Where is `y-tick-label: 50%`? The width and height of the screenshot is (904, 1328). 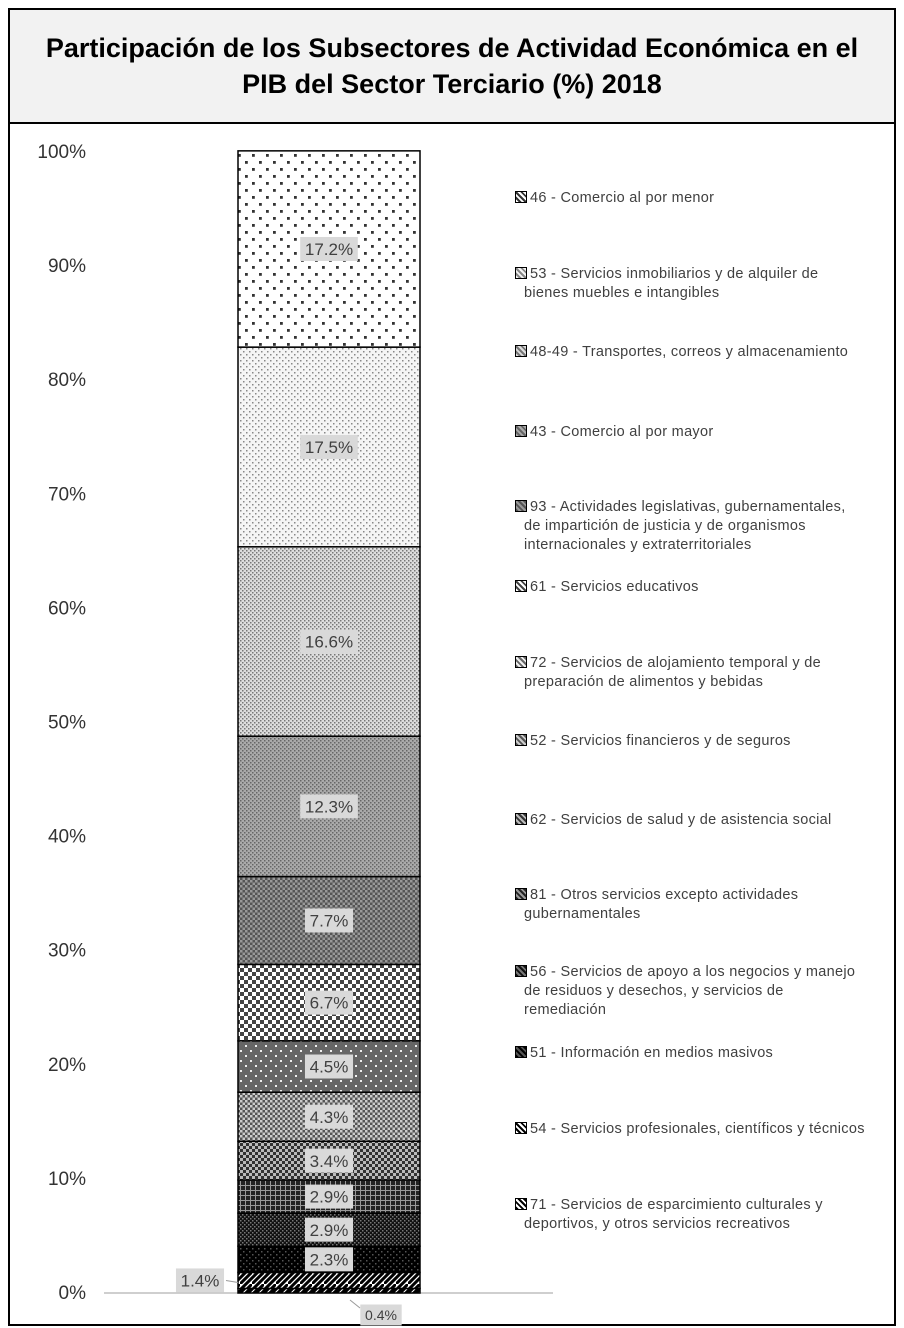
y-tick-label: 50% is located at coordinates (67, 723).